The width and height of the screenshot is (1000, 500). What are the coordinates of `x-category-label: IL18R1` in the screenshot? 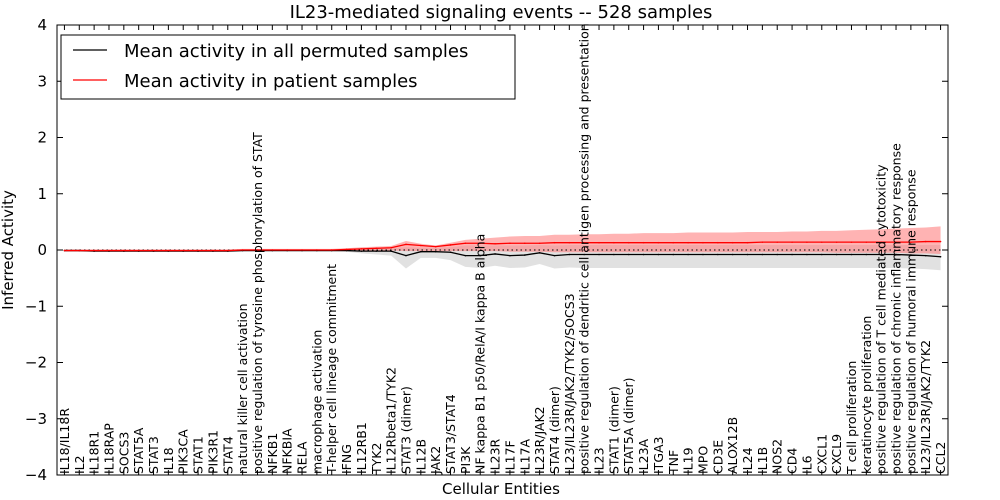 It's located at (94, 452).